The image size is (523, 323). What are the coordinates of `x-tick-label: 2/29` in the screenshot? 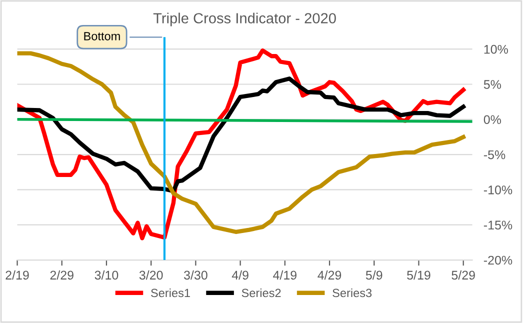 It's located at (62, 275).